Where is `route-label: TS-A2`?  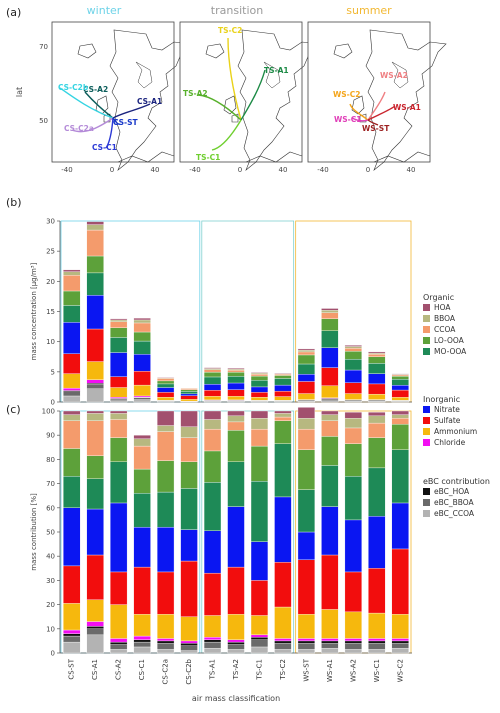 route-label: TS-A2 is located at coordinates (195, 93).